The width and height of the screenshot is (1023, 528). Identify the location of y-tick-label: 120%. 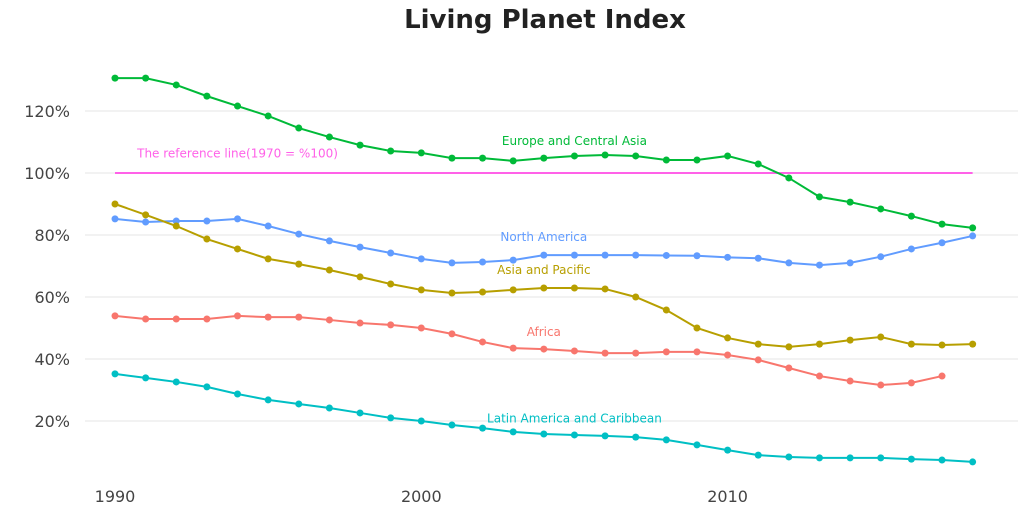
(47, 111).